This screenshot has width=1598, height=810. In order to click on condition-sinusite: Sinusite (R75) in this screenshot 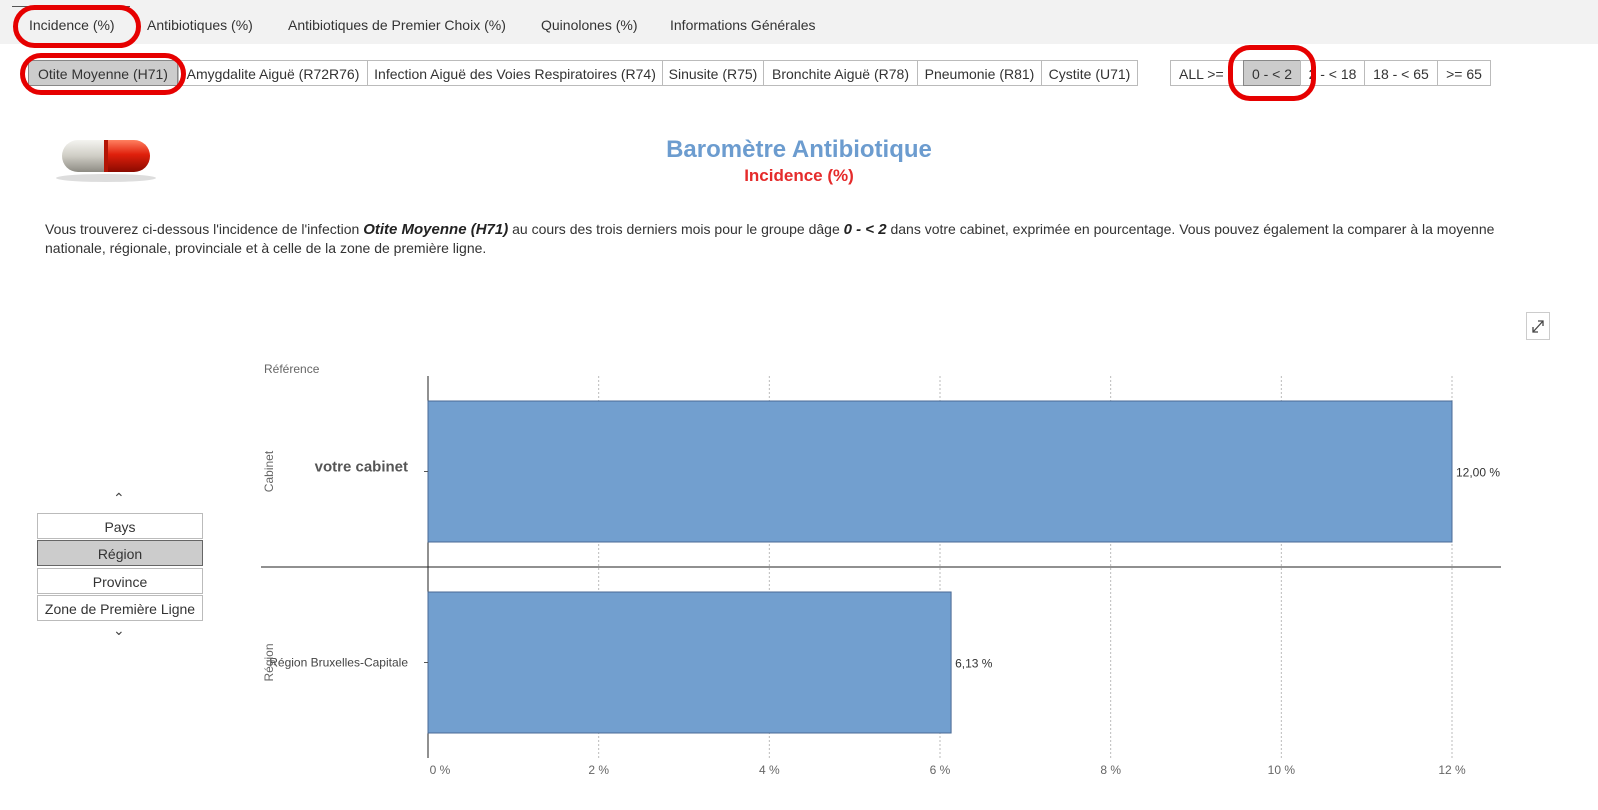, I will do `click(713, 73)`.